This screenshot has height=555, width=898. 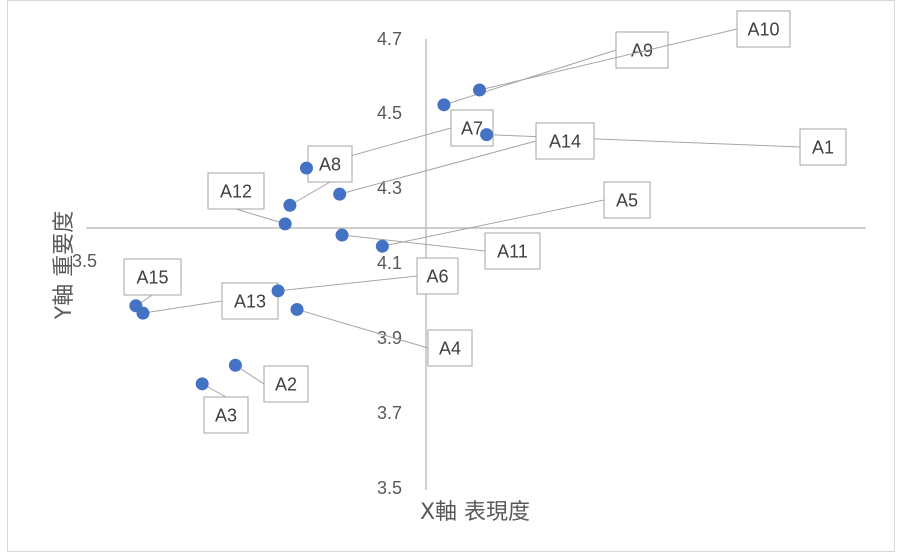 I want to click on data-label: A6, so click(x=437, y=277).